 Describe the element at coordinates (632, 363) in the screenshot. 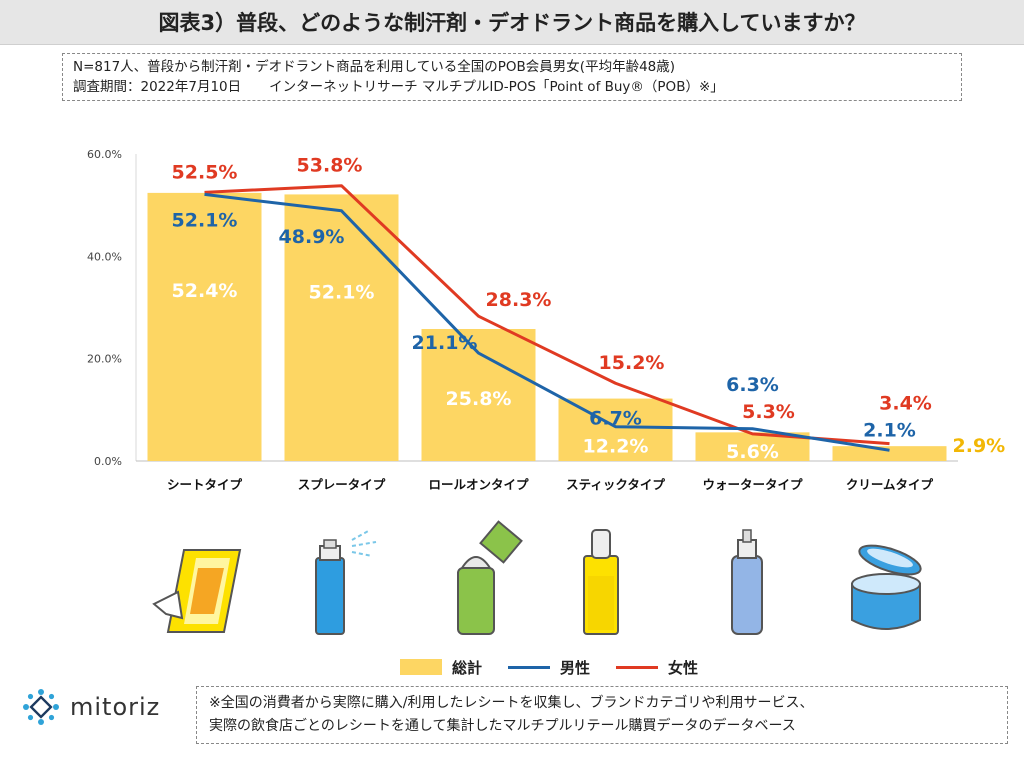

I see `data-label-female: 15.2%` at that location.